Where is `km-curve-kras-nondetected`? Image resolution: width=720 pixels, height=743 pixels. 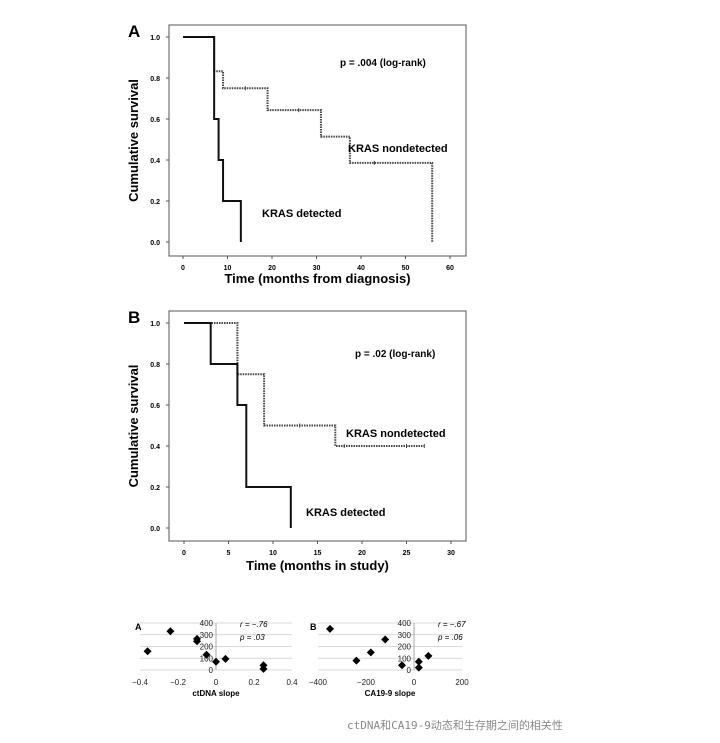 km-curve-kras-nondetected is located at coordinates (304, 384).